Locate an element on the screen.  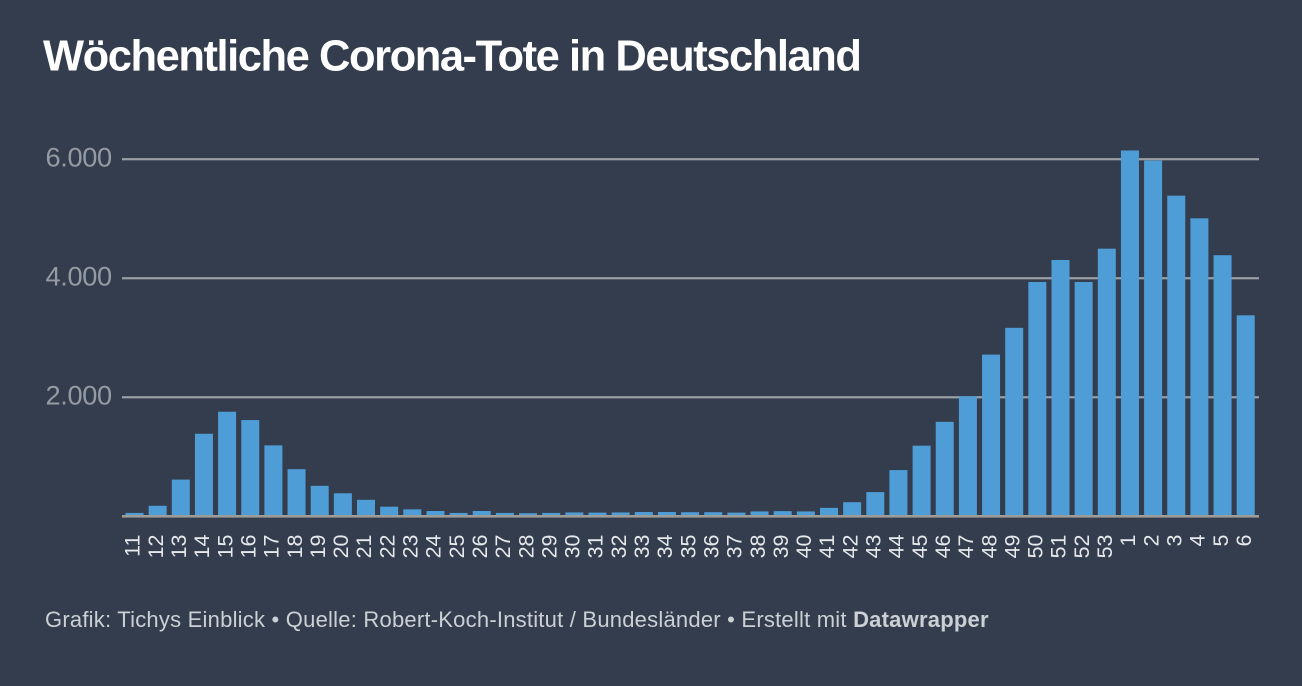
svg-text: 44 is located at coordinates (897, 546).